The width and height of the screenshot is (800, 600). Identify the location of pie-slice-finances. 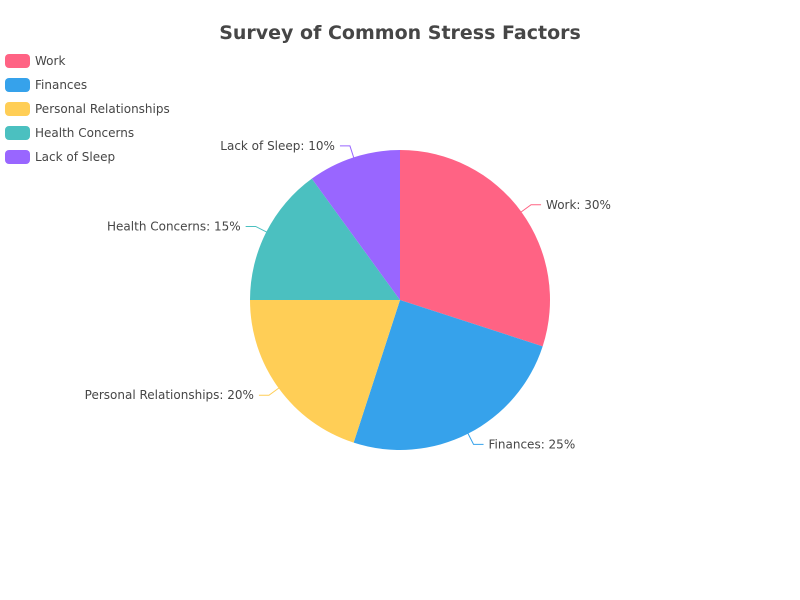
(448, 375).